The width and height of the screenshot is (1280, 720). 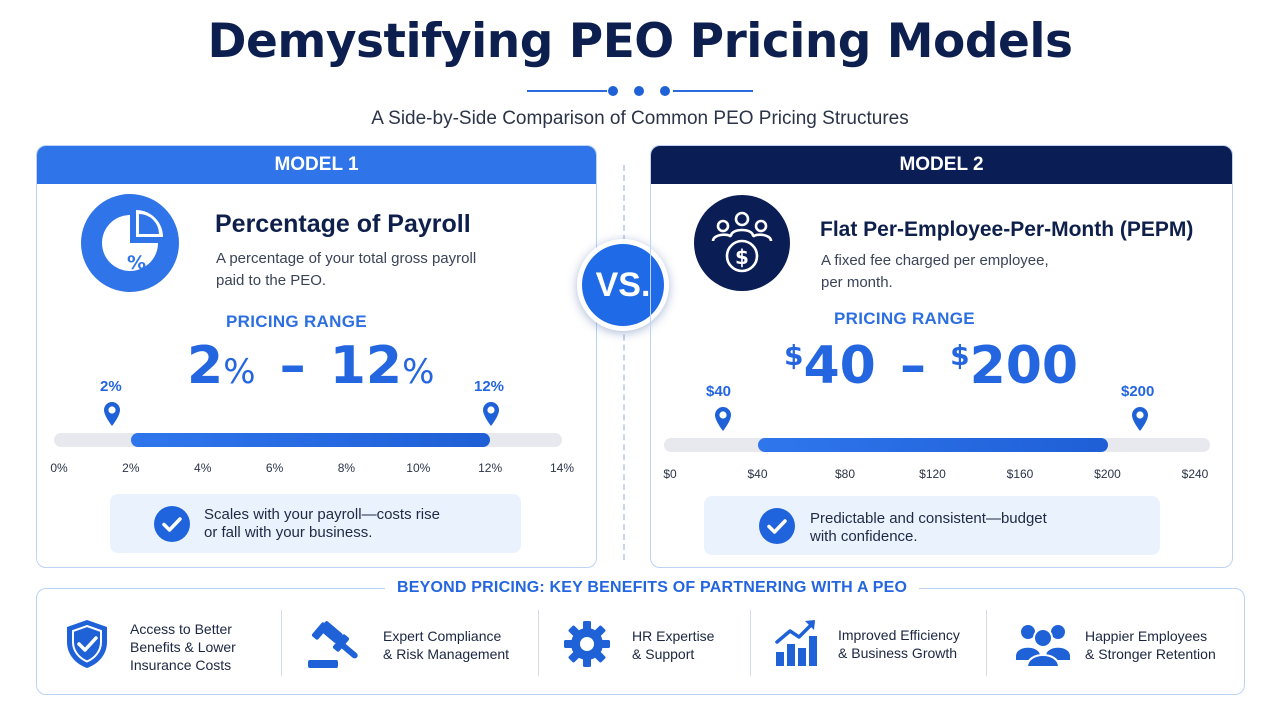 I want to click on scale-tick-label: 8%, so click(x=346, y=468).